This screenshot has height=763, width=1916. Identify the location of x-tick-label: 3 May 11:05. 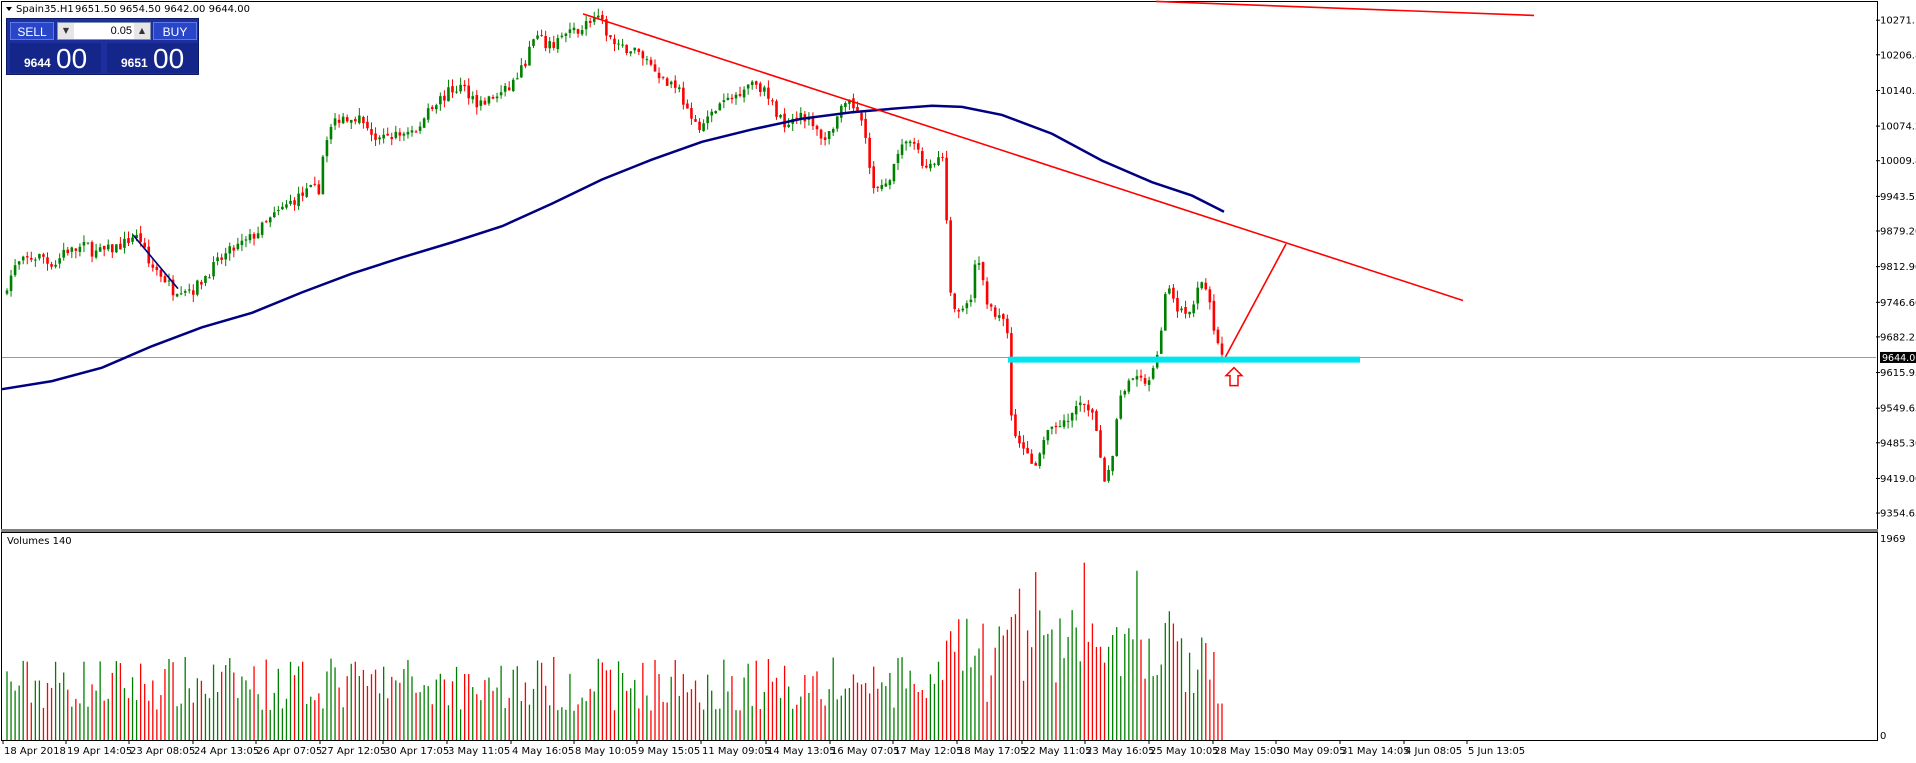
(479, 751).